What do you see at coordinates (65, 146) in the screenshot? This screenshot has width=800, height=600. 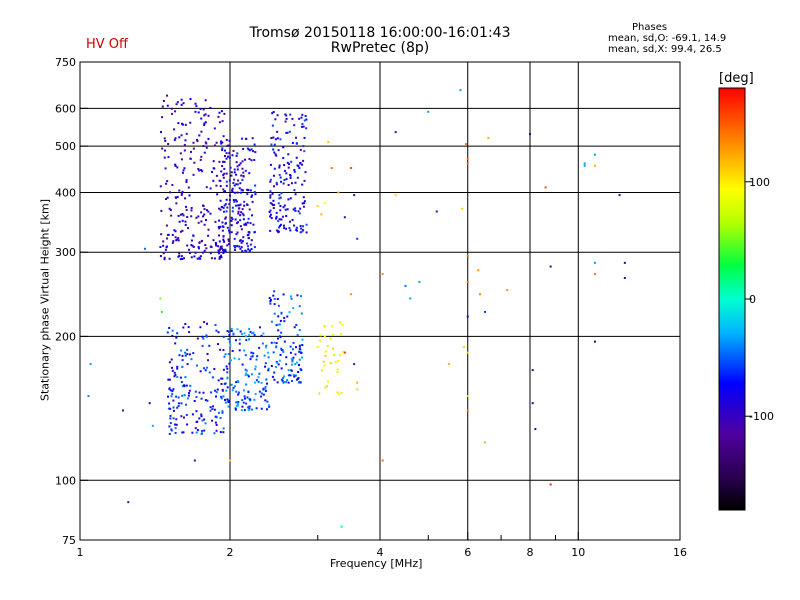 I see `y-tick-label-5: 500` at bounding box center [65, 146].